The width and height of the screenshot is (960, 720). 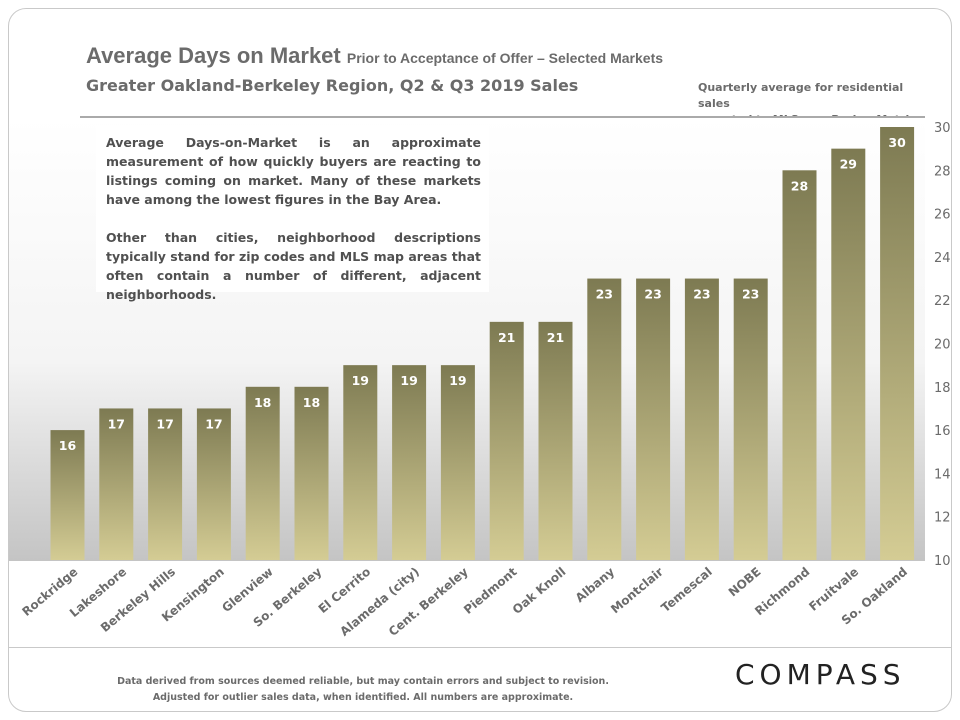 What do you see at coordinates (942, 258) in the screenshot?
I see `y-tick-label: 24` at bounding box center [942, 258].